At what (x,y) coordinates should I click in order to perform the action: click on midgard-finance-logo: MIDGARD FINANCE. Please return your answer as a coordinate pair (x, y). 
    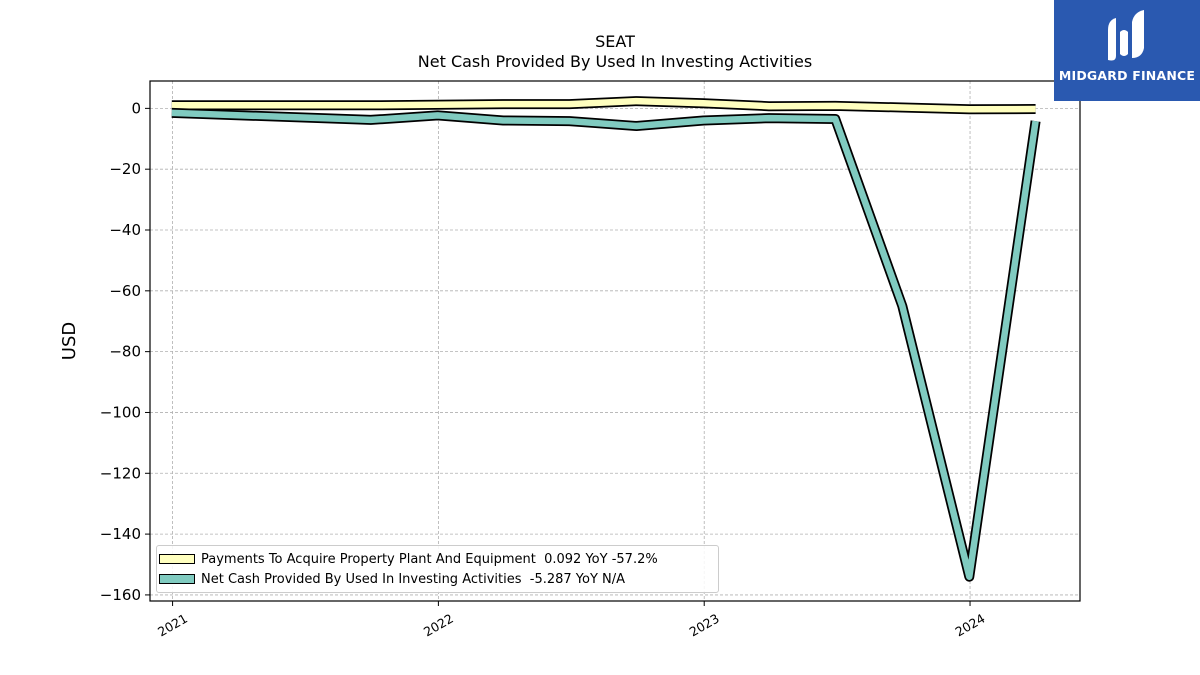
    Looking at the image, I should click on (1127, 50).